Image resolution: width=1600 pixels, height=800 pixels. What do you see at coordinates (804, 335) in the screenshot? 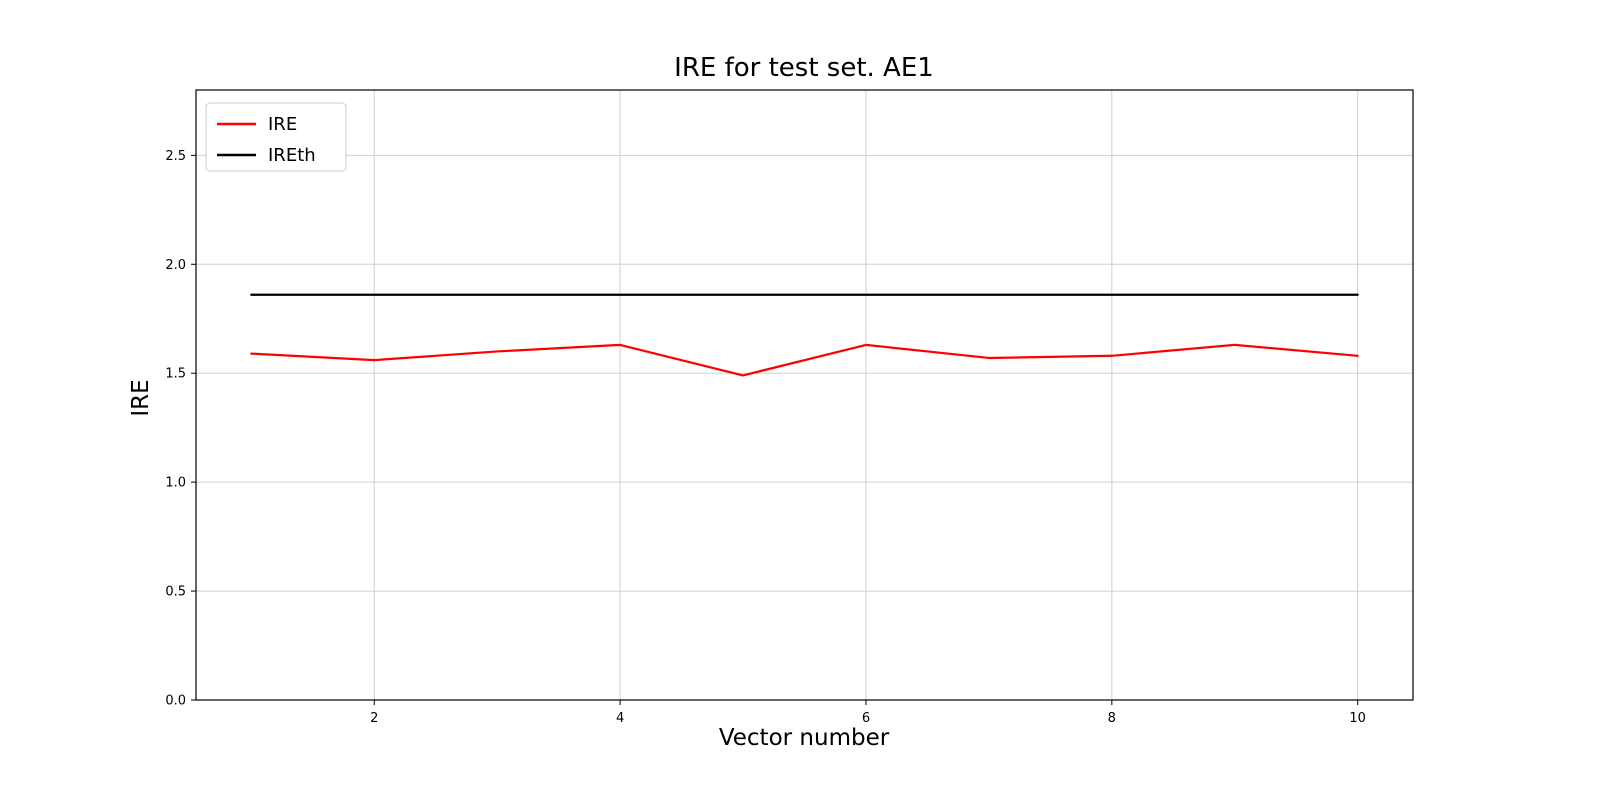
I see `data-series` at bounding box center [804, 335].